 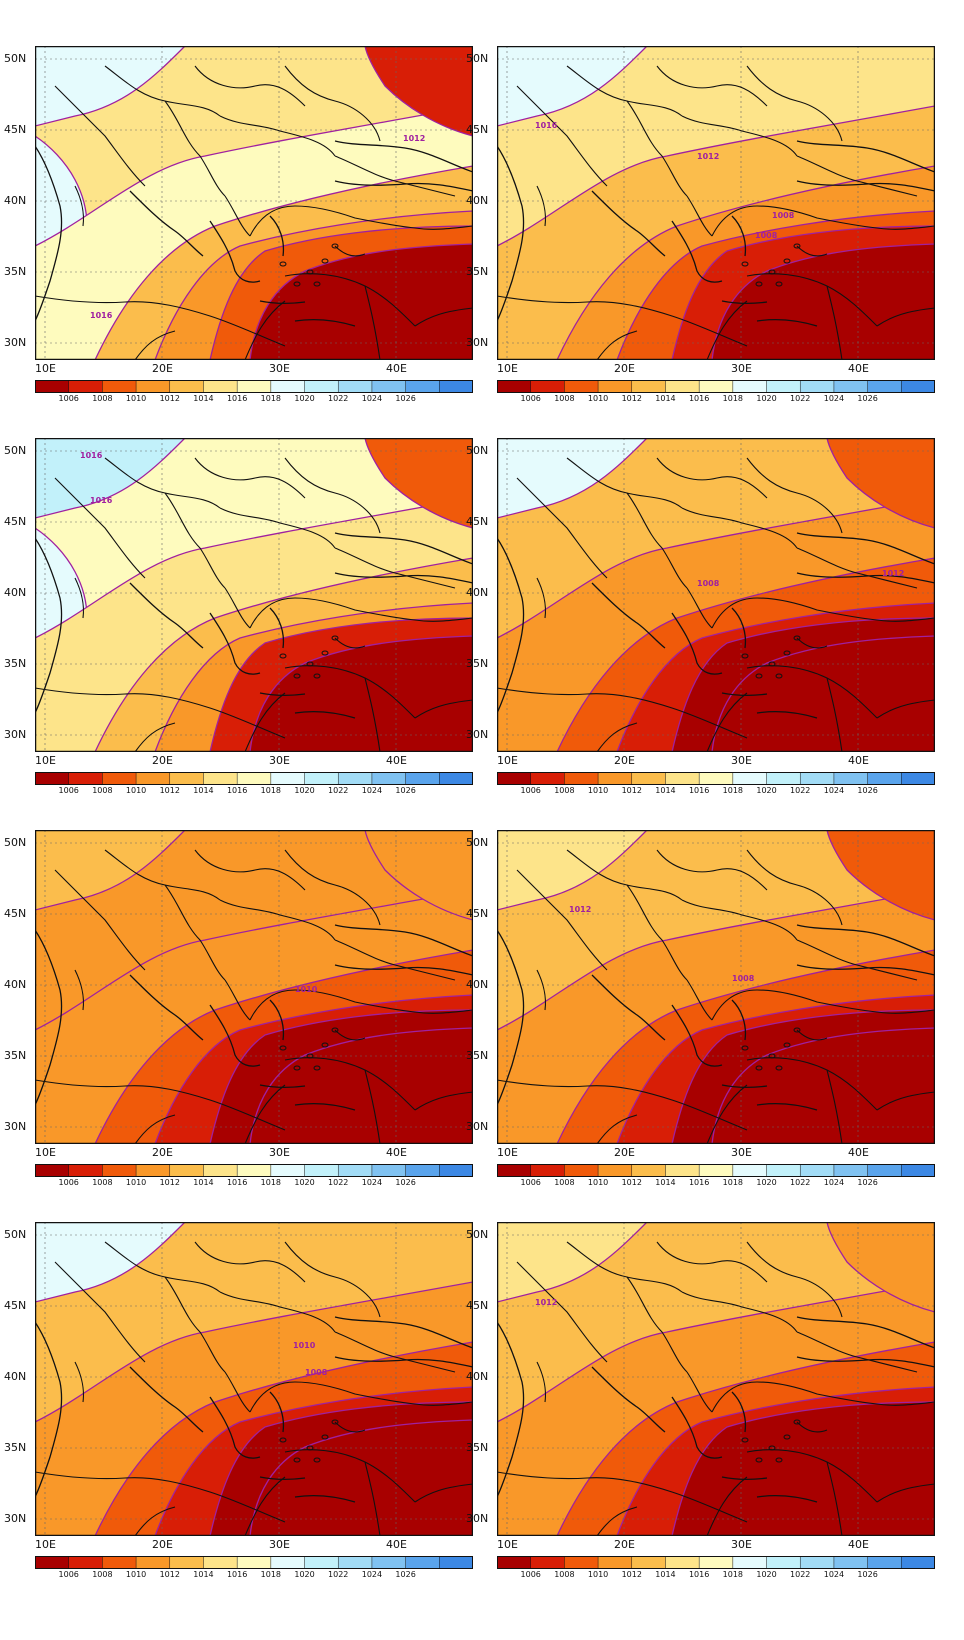 I want to click on latitude-label: 40N, so click(x=15, y=200).